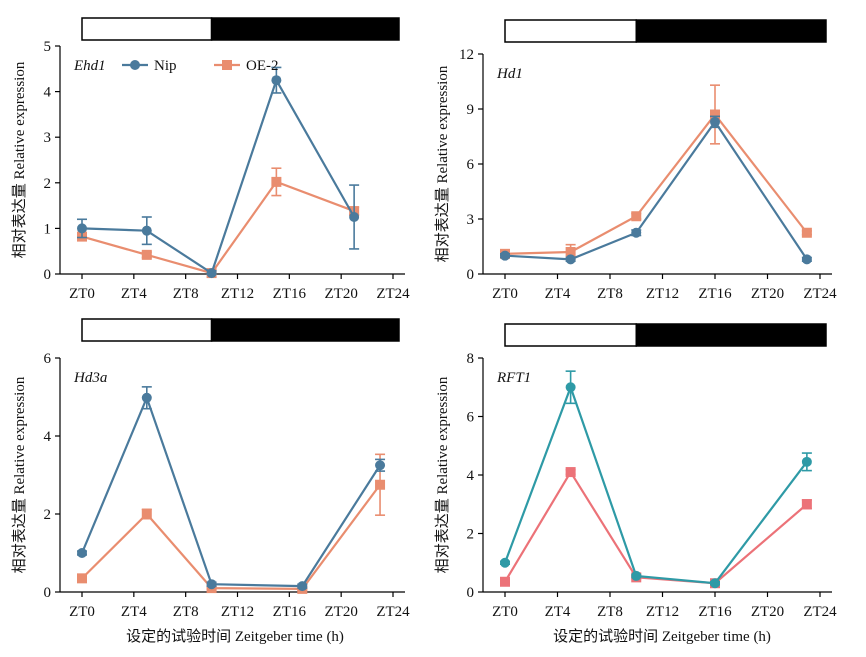 The height and width of the screenshot is (657, 866). I want to click on y-tick-label: 12, so click(466, 55).